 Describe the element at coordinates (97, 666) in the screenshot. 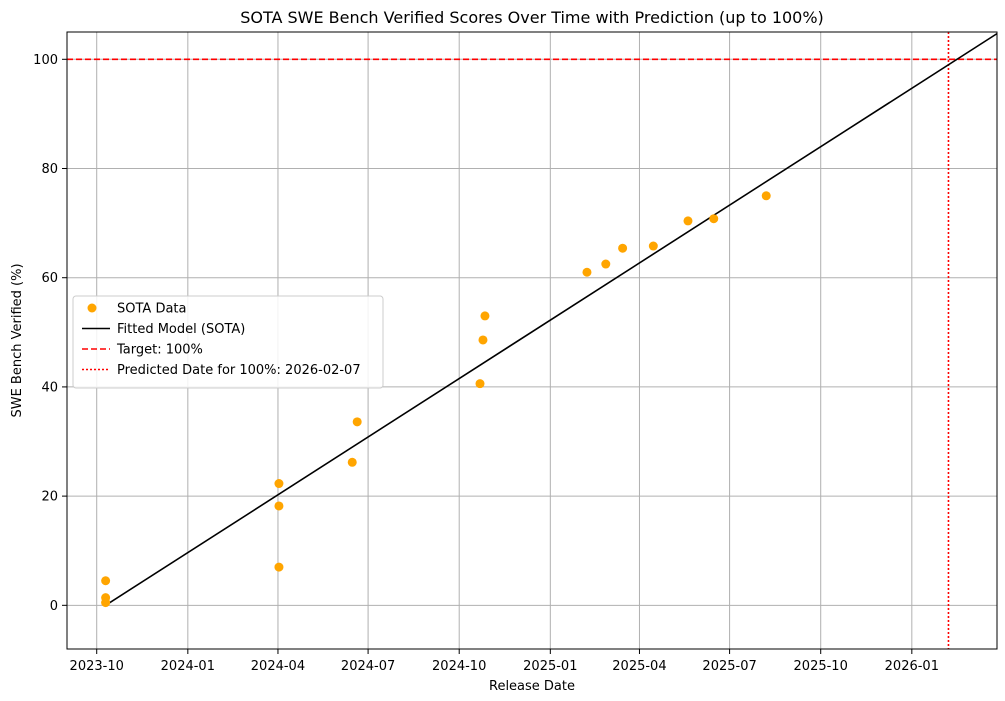

I see `x-tick-label: 2023-10` at that location.